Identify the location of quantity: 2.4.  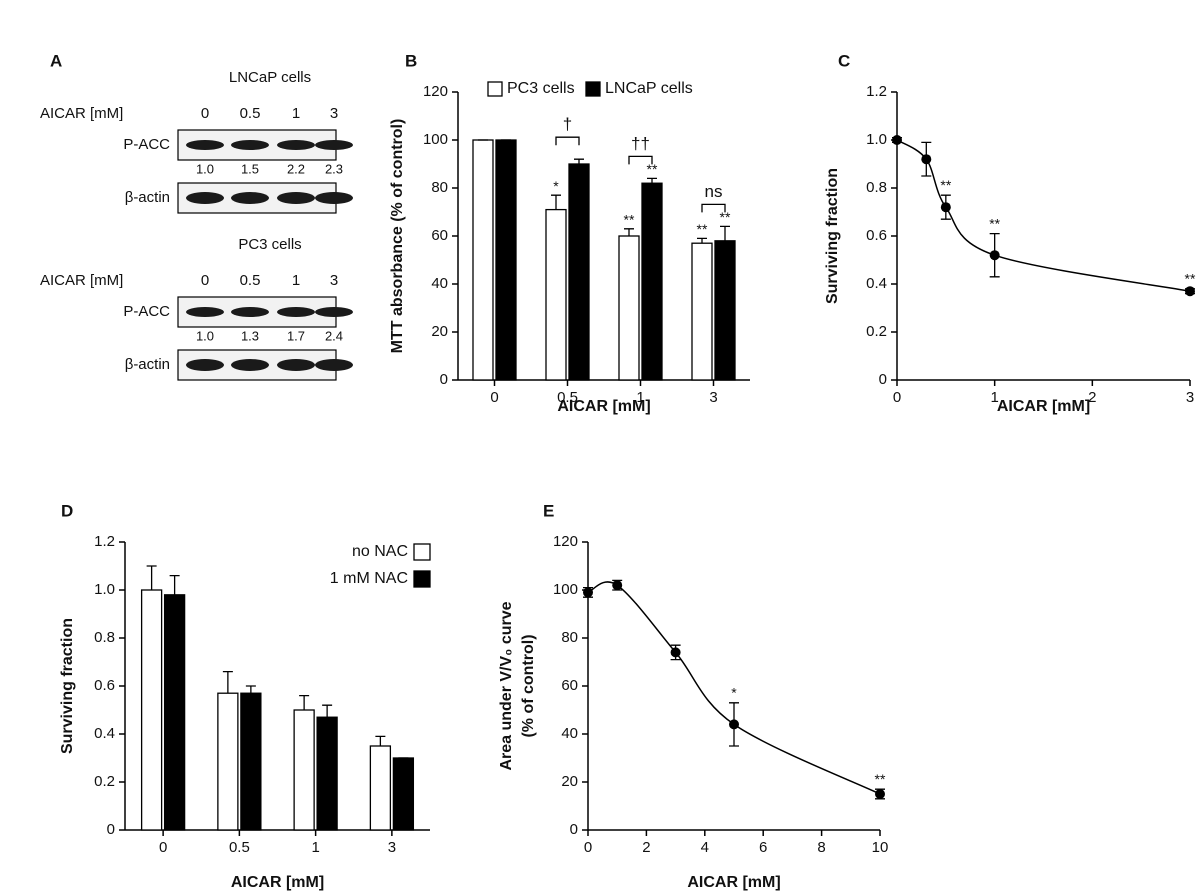
(334, 335).